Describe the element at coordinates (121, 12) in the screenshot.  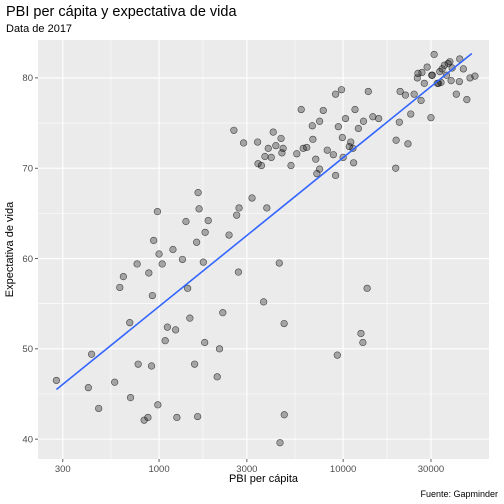
I see `chart-title: PBI per cápita y expectativa de vida` at that location.